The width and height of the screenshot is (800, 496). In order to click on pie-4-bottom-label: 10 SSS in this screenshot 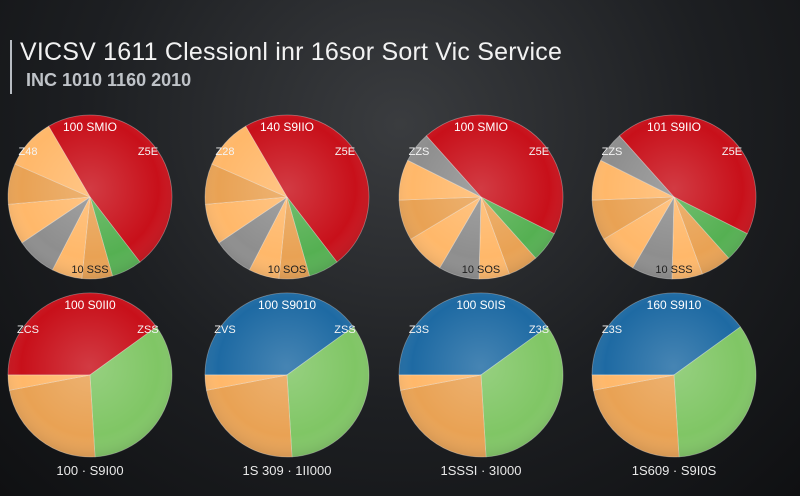, I will do `click(673, 270)`.